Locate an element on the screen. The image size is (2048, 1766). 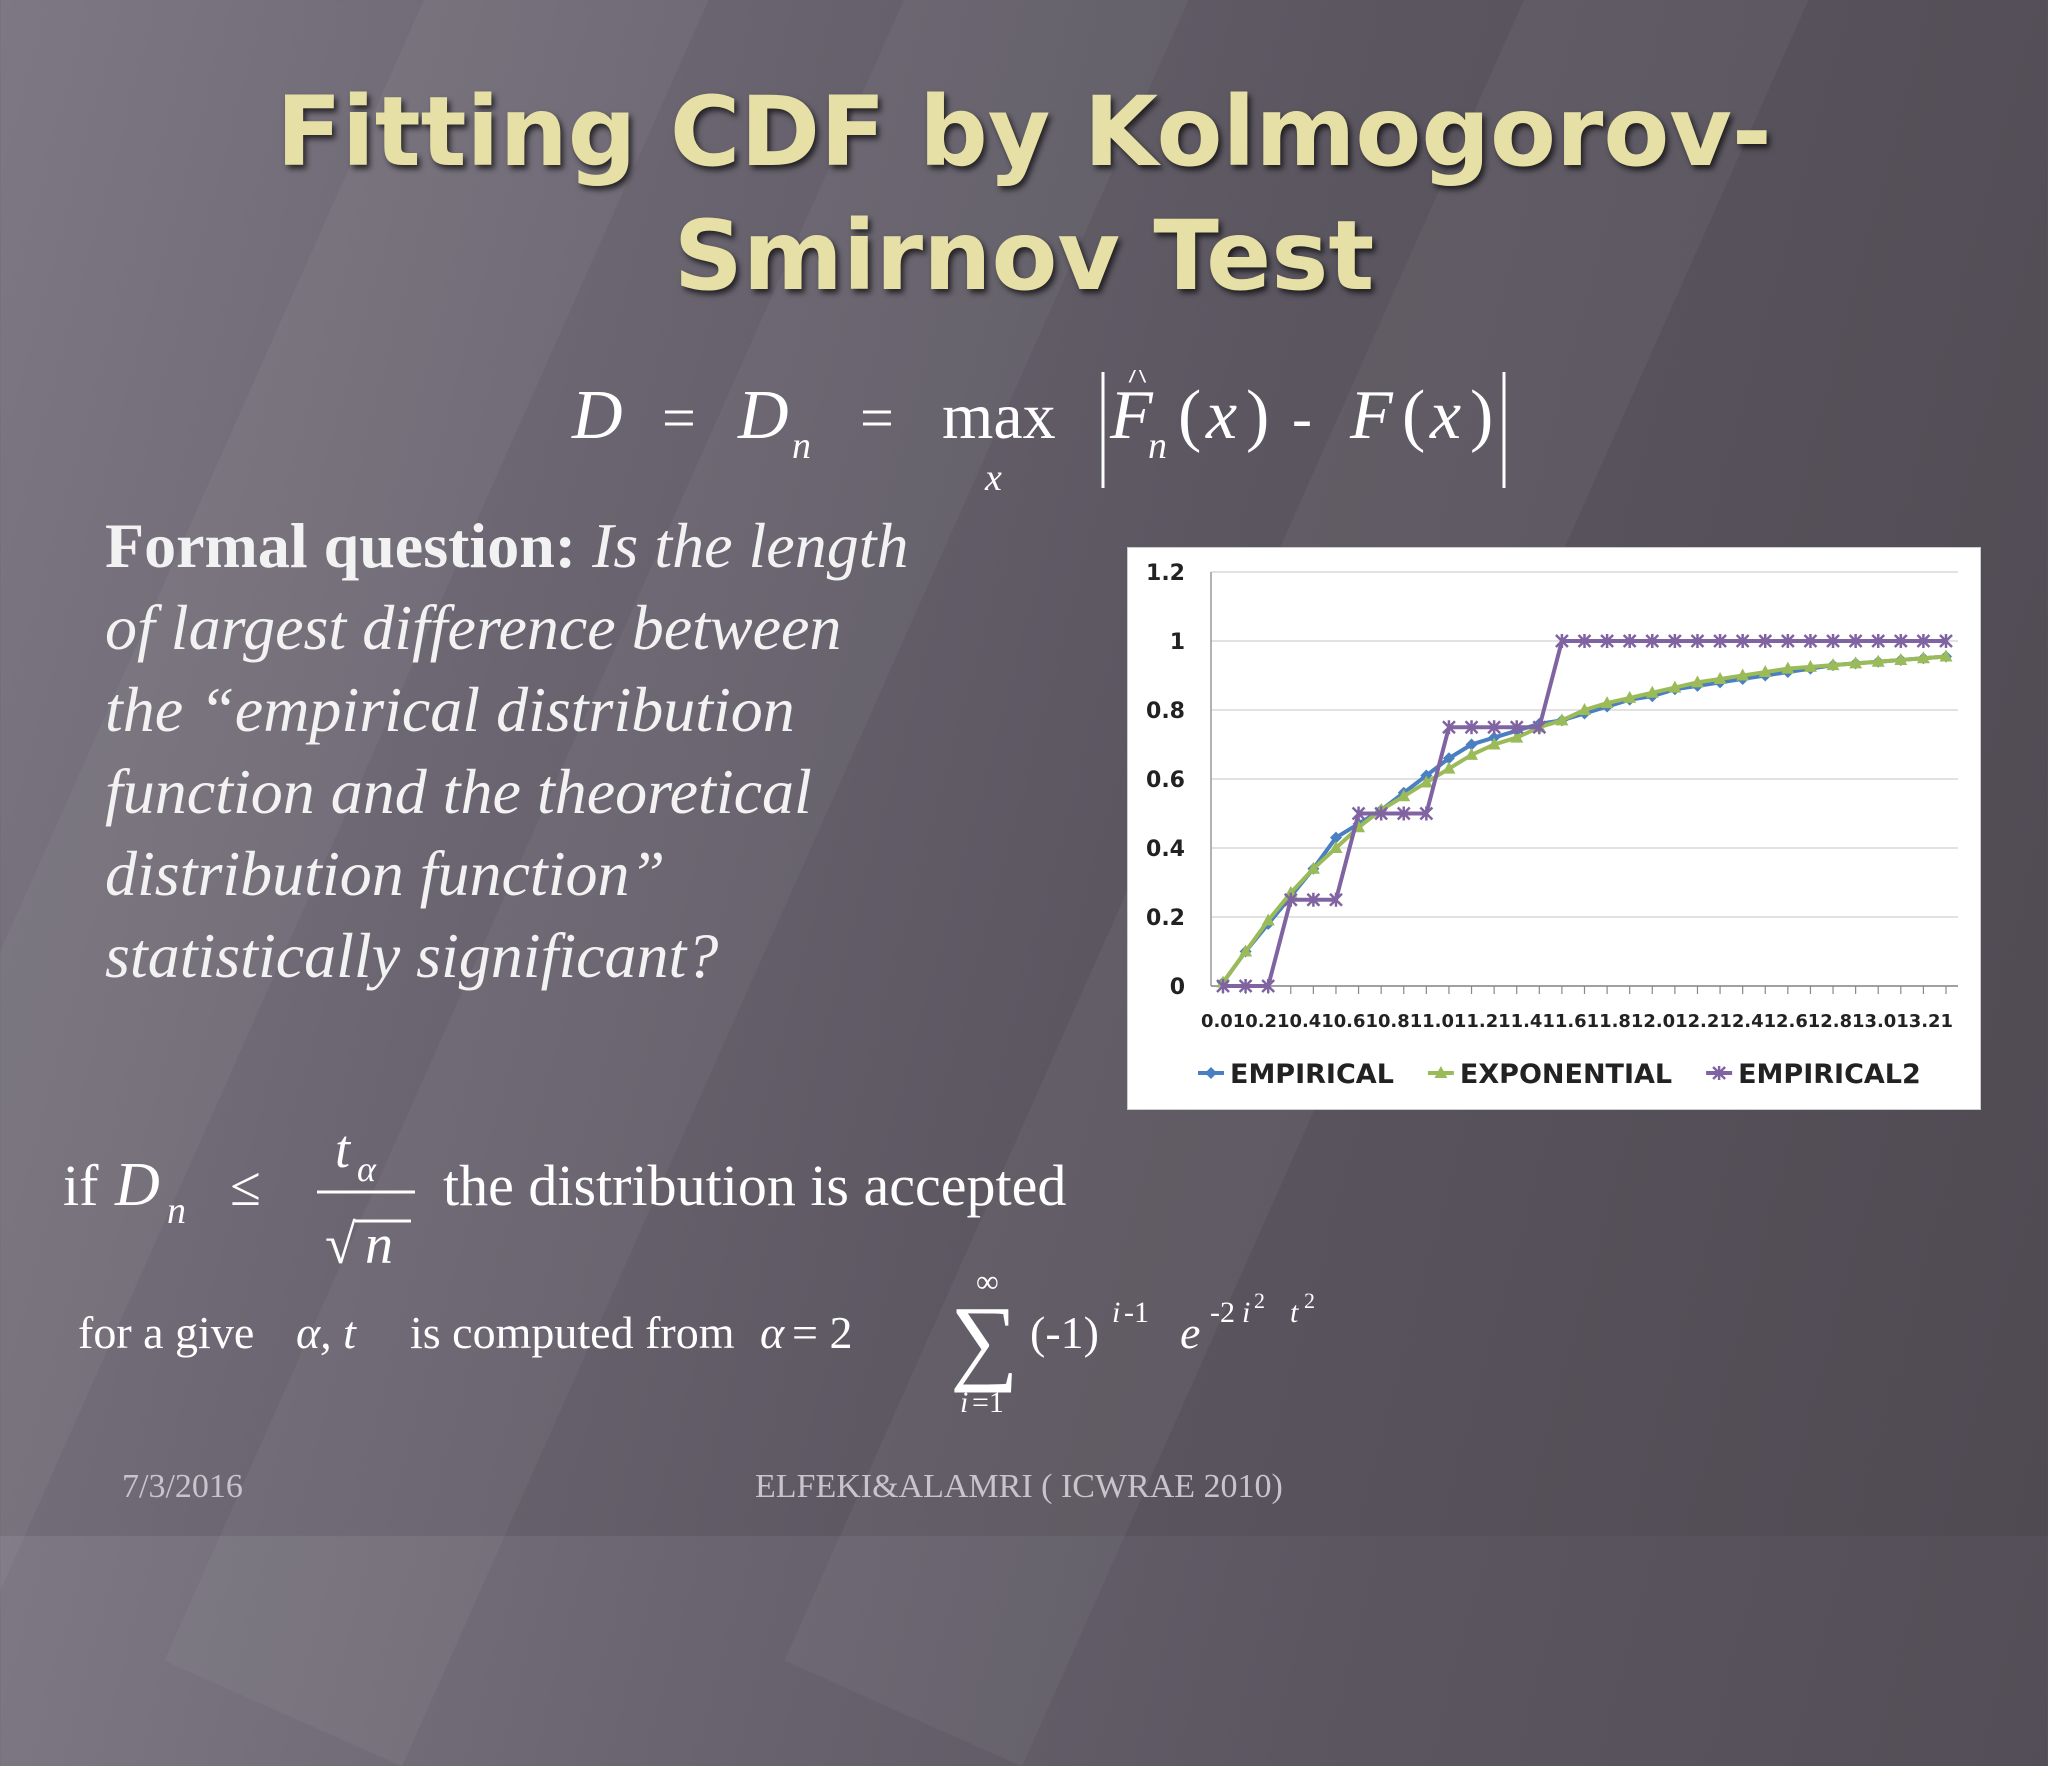
ks-statistic-formula: D = D n = max x F ^ n ( x ) - F ( x ) is located at coordinates (1038, 434).